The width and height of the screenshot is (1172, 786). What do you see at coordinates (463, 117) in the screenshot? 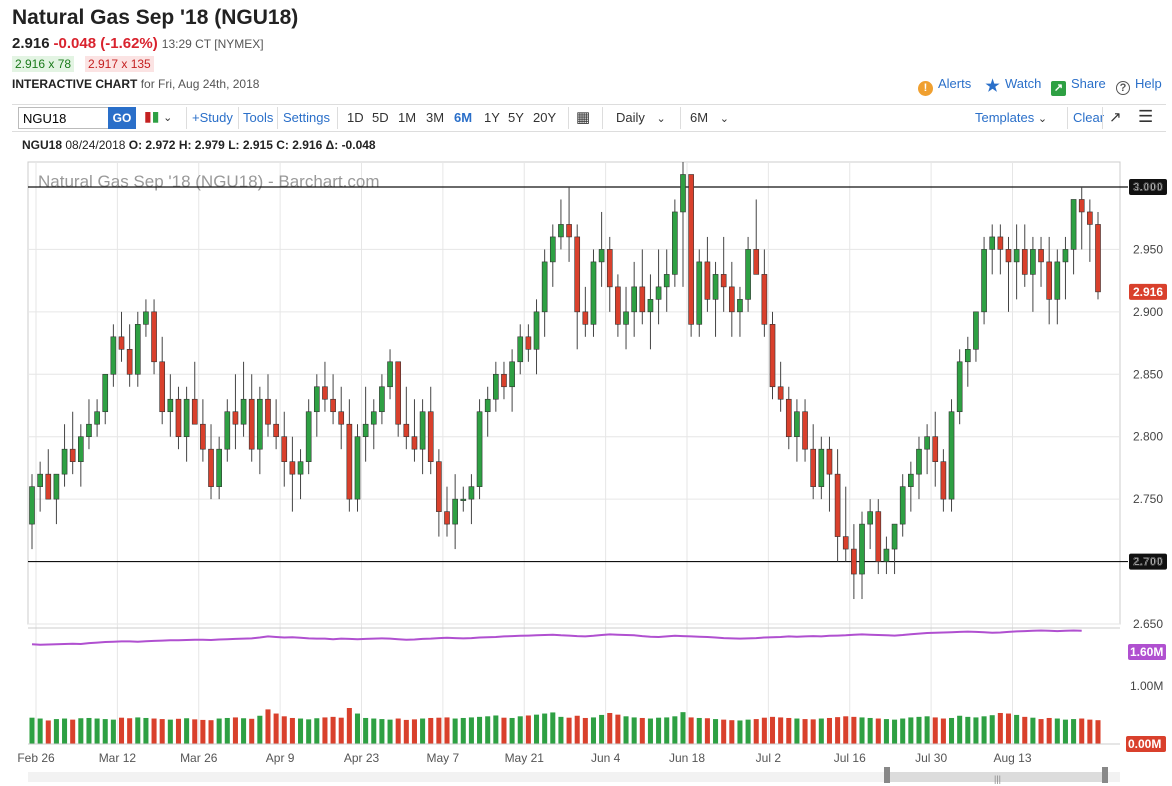
I see `period-6m: 6M` at bounding box center [463, 117].